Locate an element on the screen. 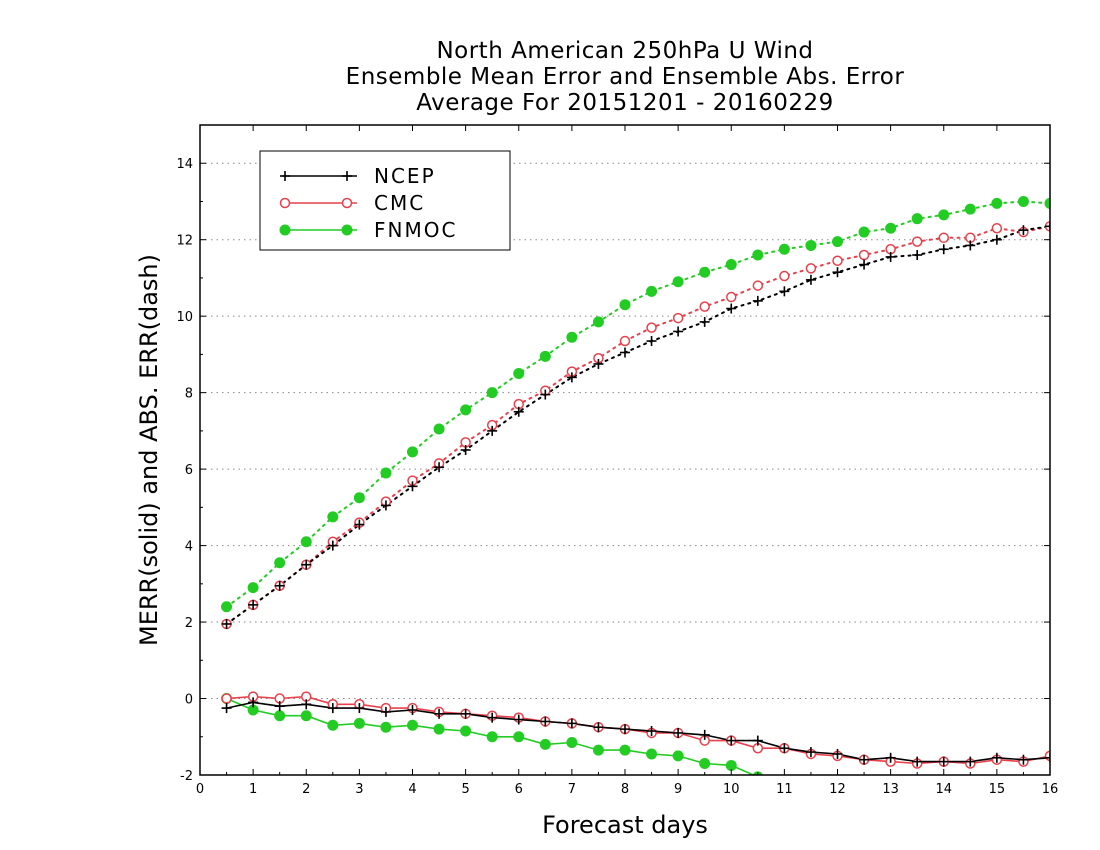  legend: NCEP CMC FNMOC is located at coordinates (385, 200).